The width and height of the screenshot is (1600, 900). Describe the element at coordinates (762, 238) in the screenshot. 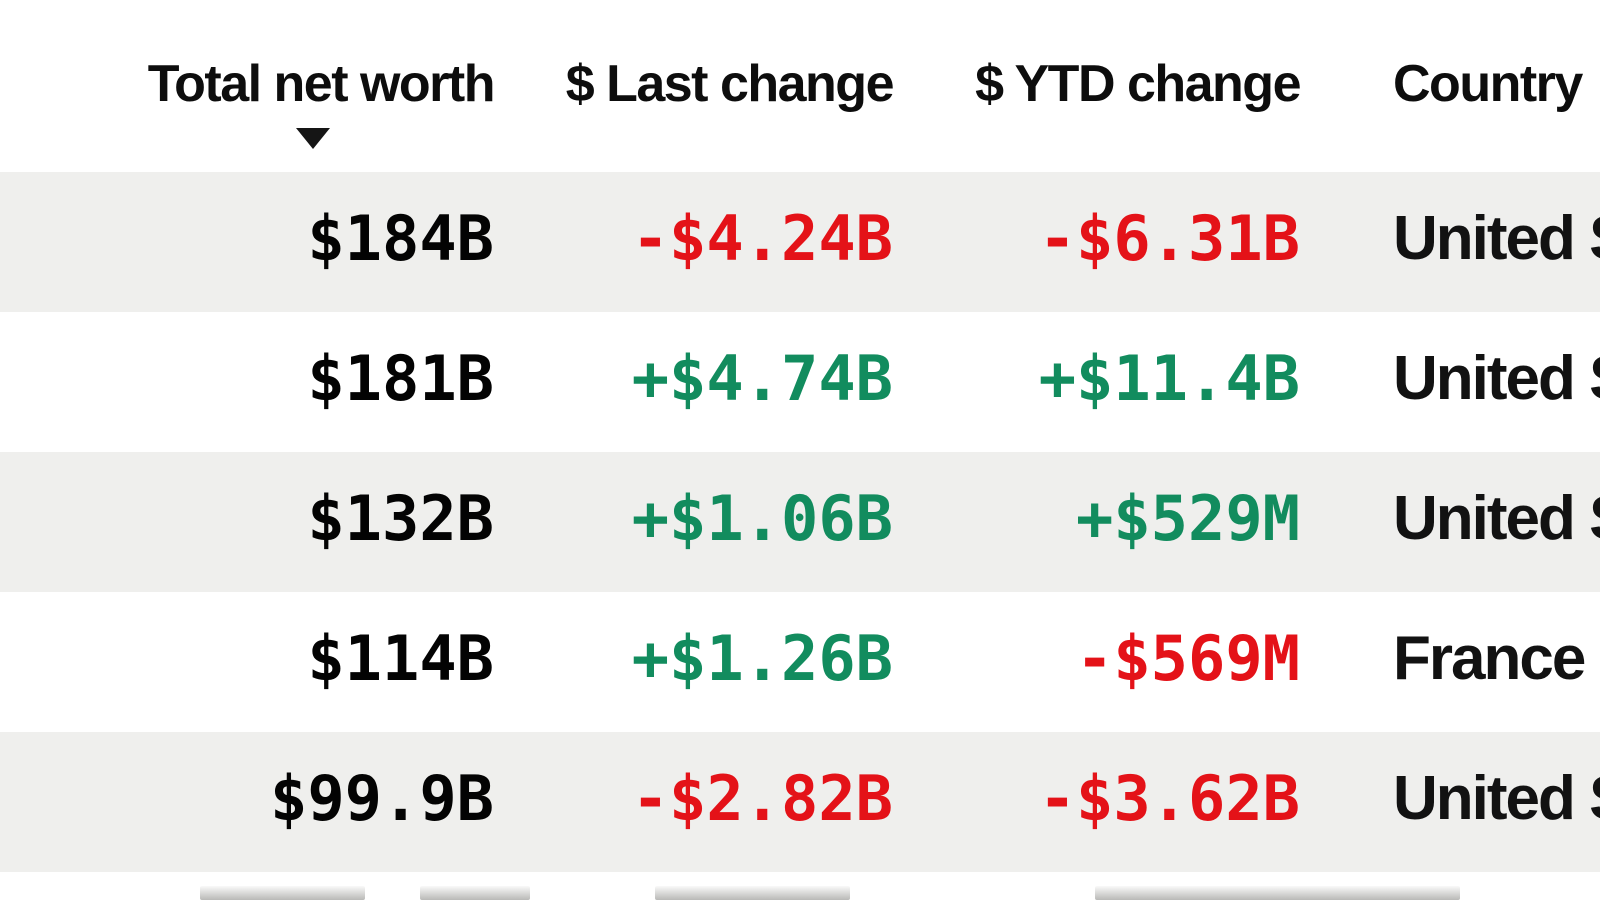

I see `last-change-value: -$4.24B` at that location.